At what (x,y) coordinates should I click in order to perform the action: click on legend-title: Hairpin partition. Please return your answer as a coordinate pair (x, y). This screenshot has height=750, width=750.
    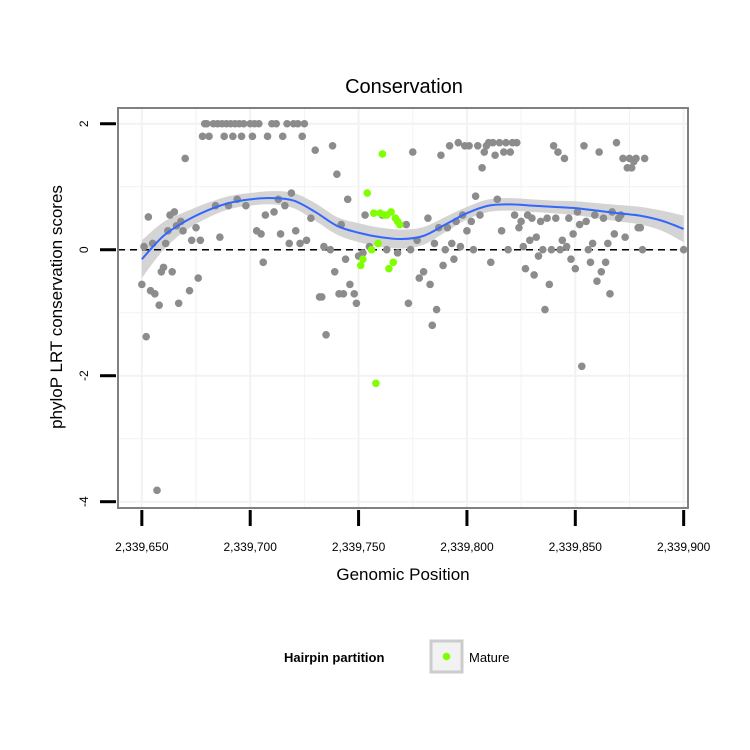
    Looking at the image, I should click on (334, 657).